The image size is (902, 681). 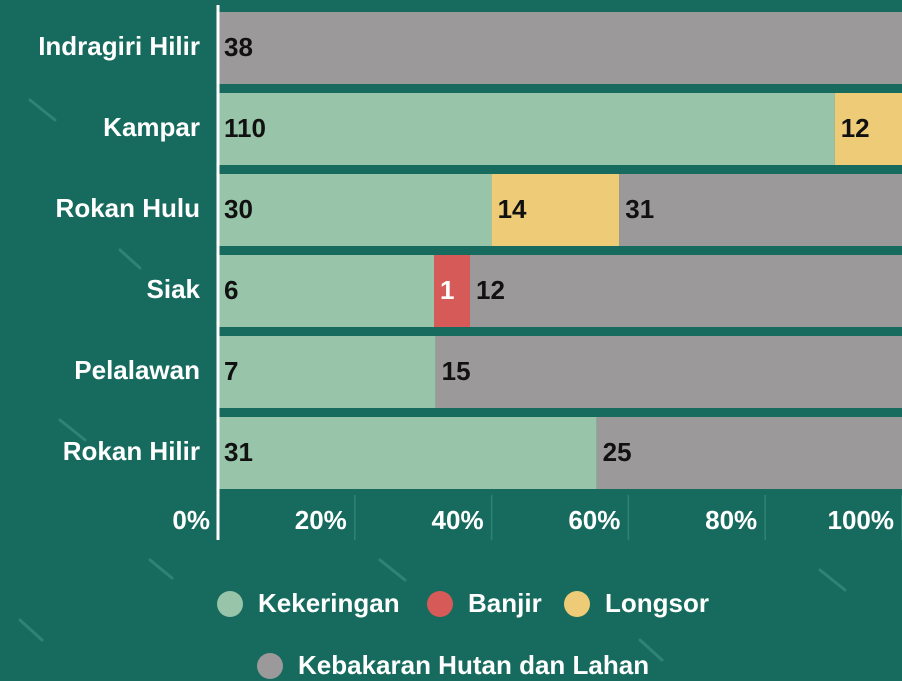 What do you see at coordinates (458, 520) in the screenshot?
I see `x-tick-label: 40%` at bounding box center [458, 520].